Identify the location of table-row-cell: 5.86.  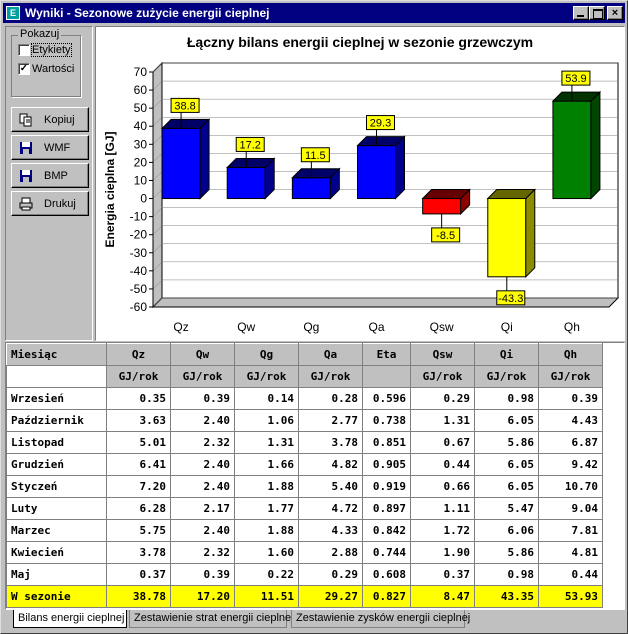
(506, 552).